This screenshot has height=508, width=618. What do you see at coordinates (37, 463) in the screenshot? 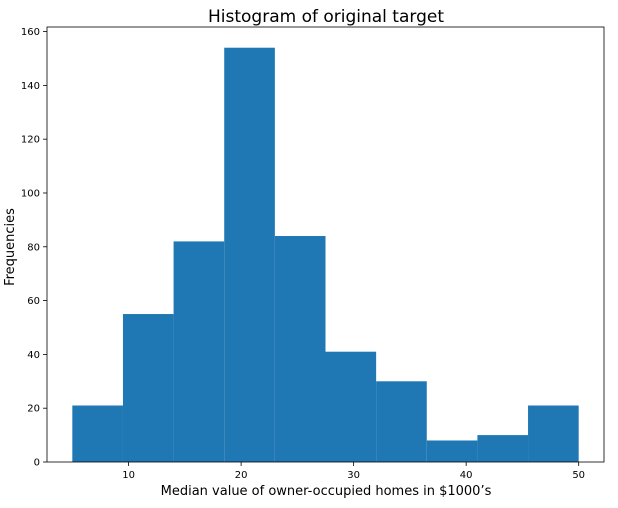
I see `y-tick-label: 0` at bounding box center [37, 463].